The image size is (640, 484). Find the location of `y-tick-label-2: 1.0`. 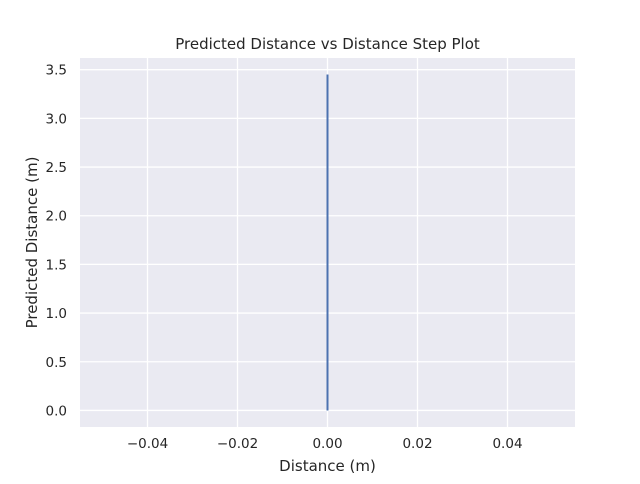

y-tick-label-2: 1.0 is located at coordinates (56, 314).